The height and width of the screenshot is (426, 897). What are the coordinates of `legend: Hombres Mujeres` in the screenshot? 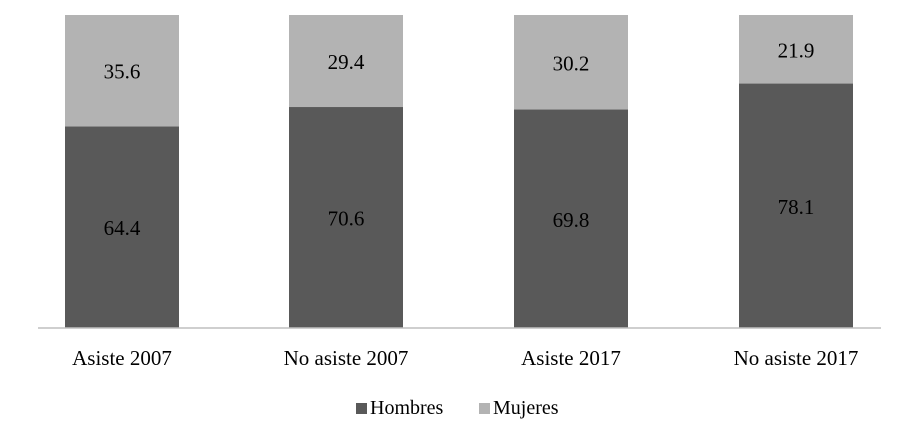 It's located at (457, 408).